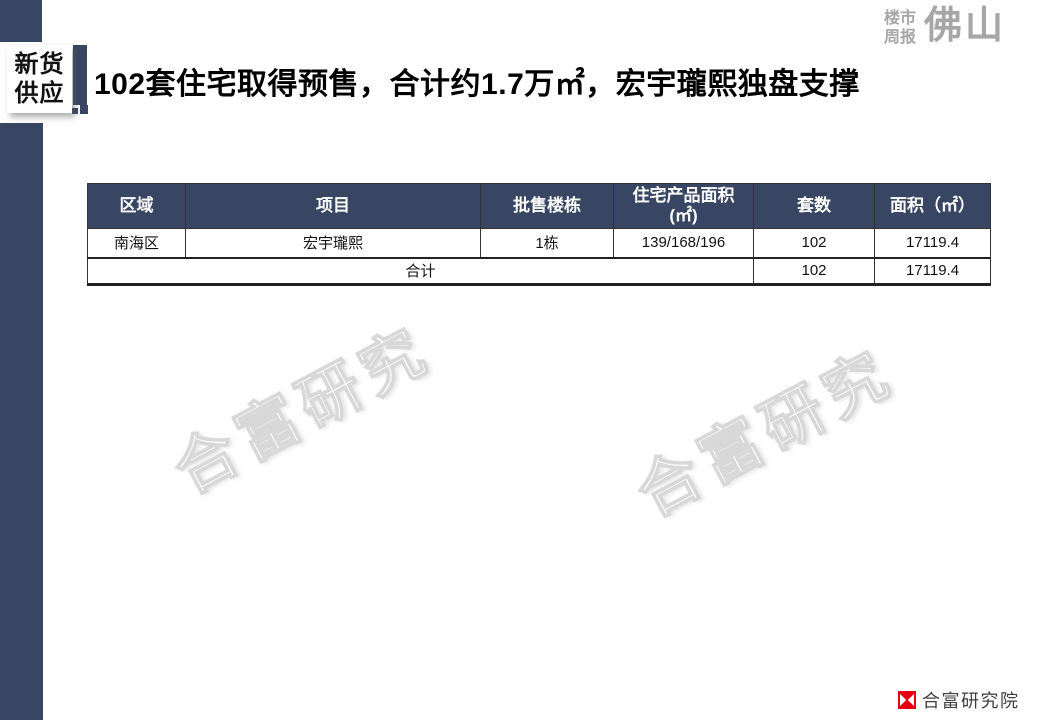  I want to click on total-area: 17119.4, so click(932, 271).